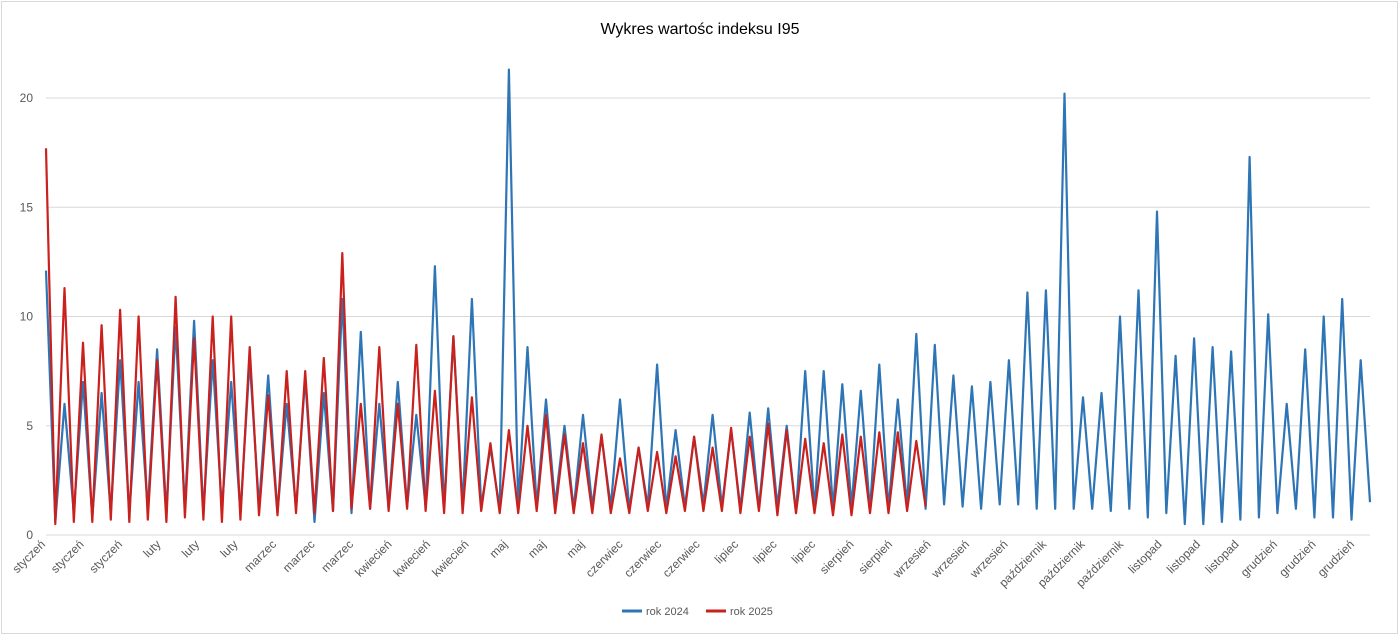 The width and height of the screenshot is (1399, 636). What do you see at coordinates (27, 317) in the screenshot?
I see `y-tick-label: 10` at bounding box center [27, 317].